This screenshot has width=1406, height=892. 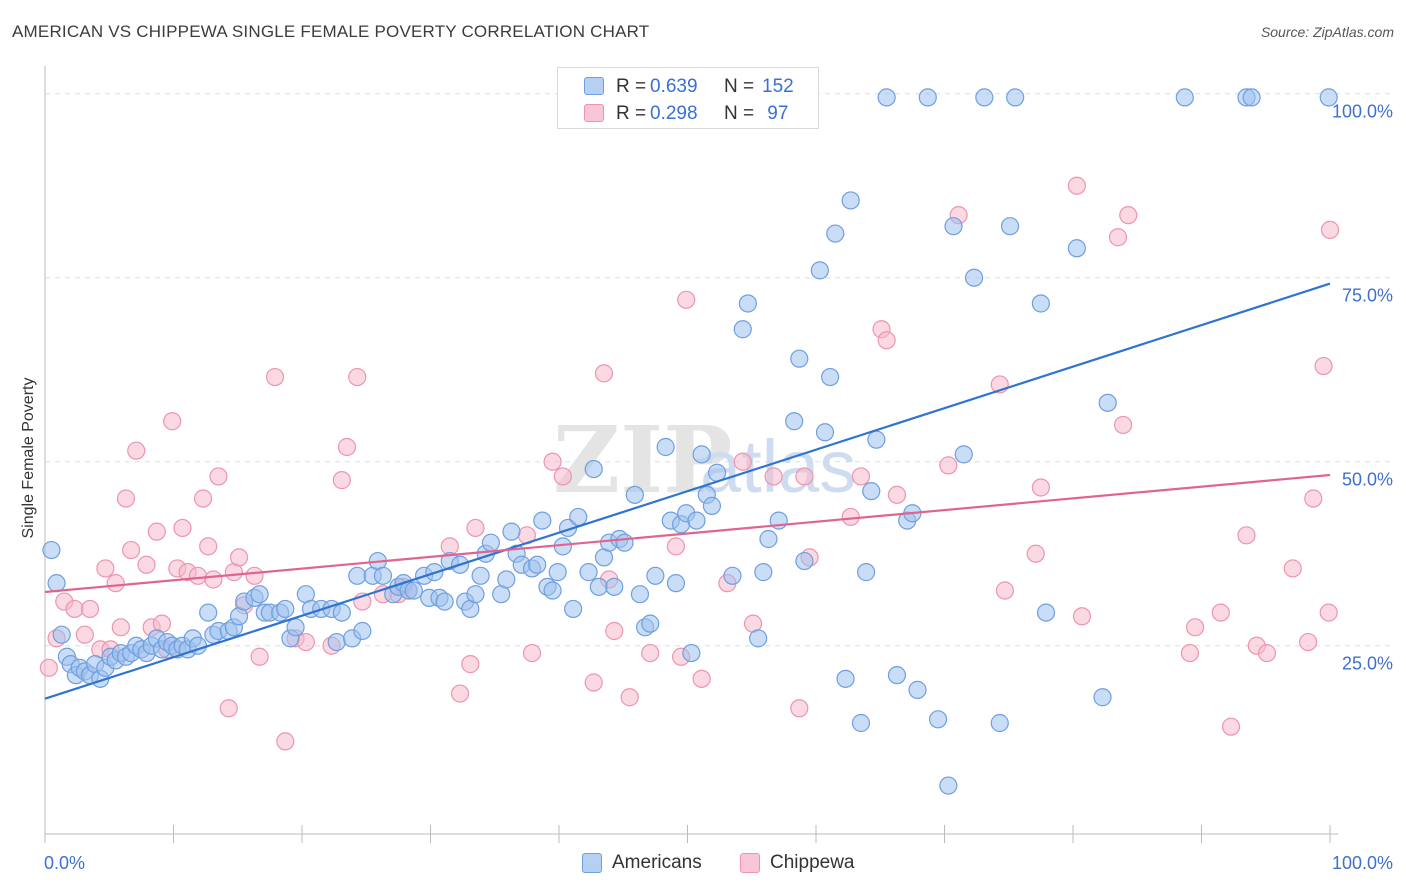 What do you see at coordinates (631, 86) in the screenshot?
I see `r-label: R =` at bounding box center [631, 86].